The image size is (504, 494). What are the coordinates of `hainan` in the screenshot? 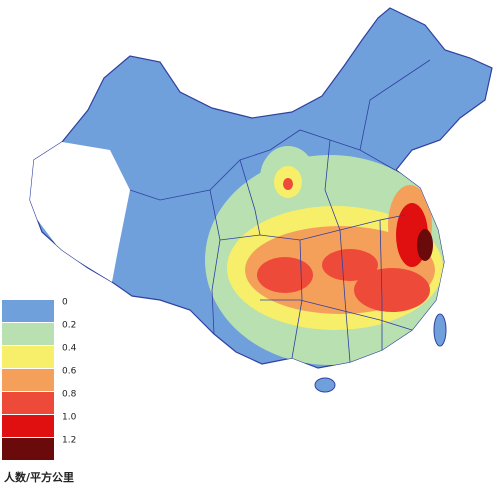 It's located at (325, 385).